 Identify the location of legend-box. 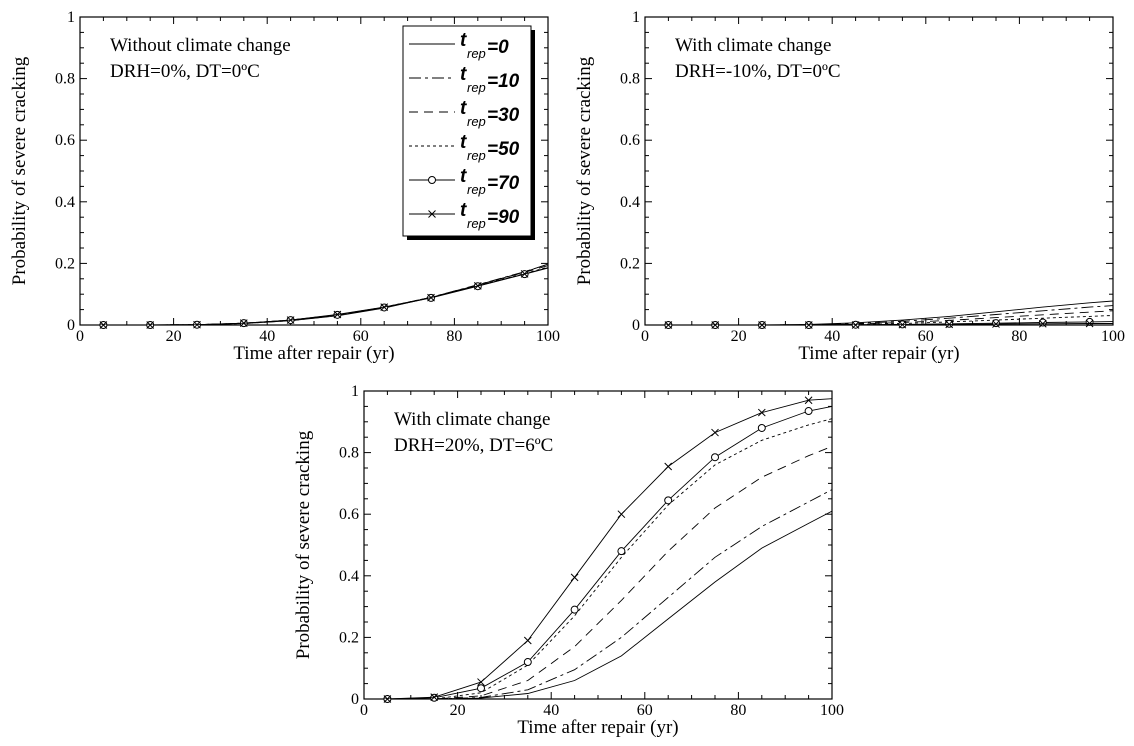
(467, 131).